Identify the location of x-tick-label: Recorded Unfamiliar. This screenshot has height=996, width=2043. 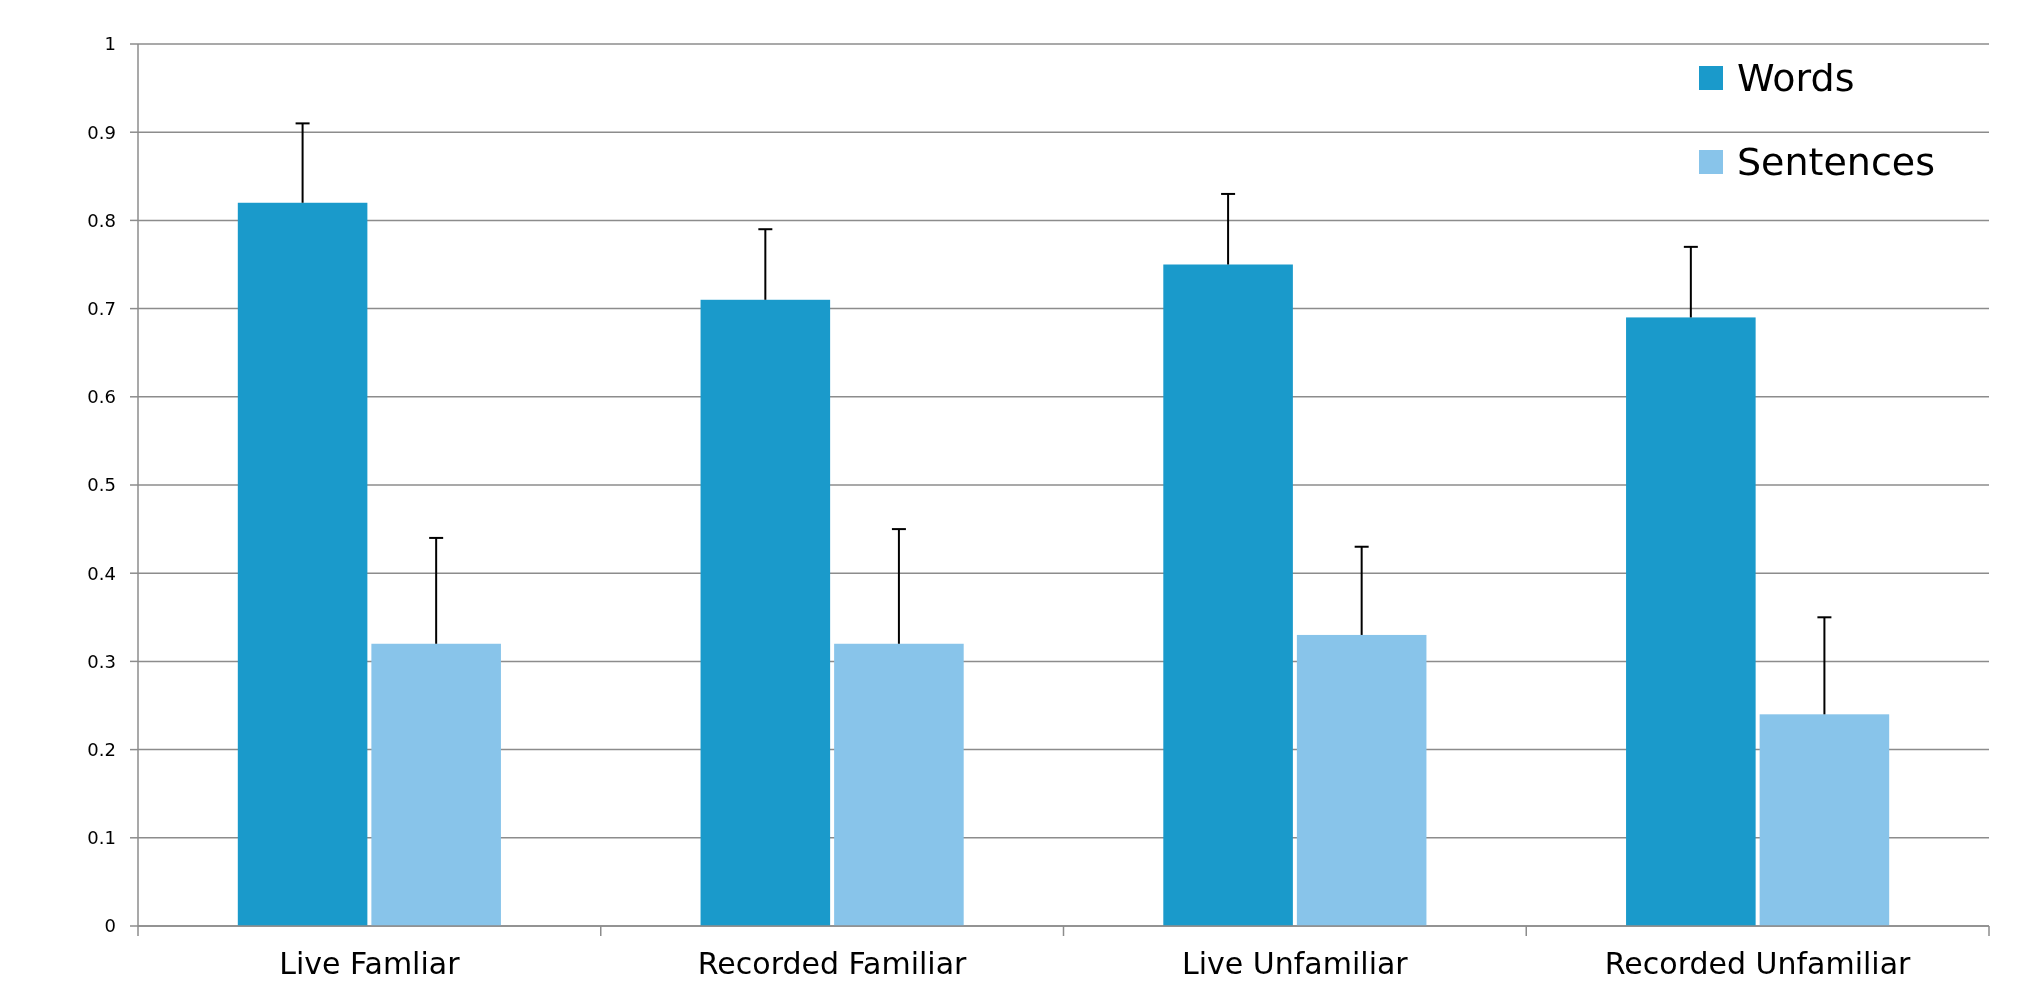
(1758, 963).